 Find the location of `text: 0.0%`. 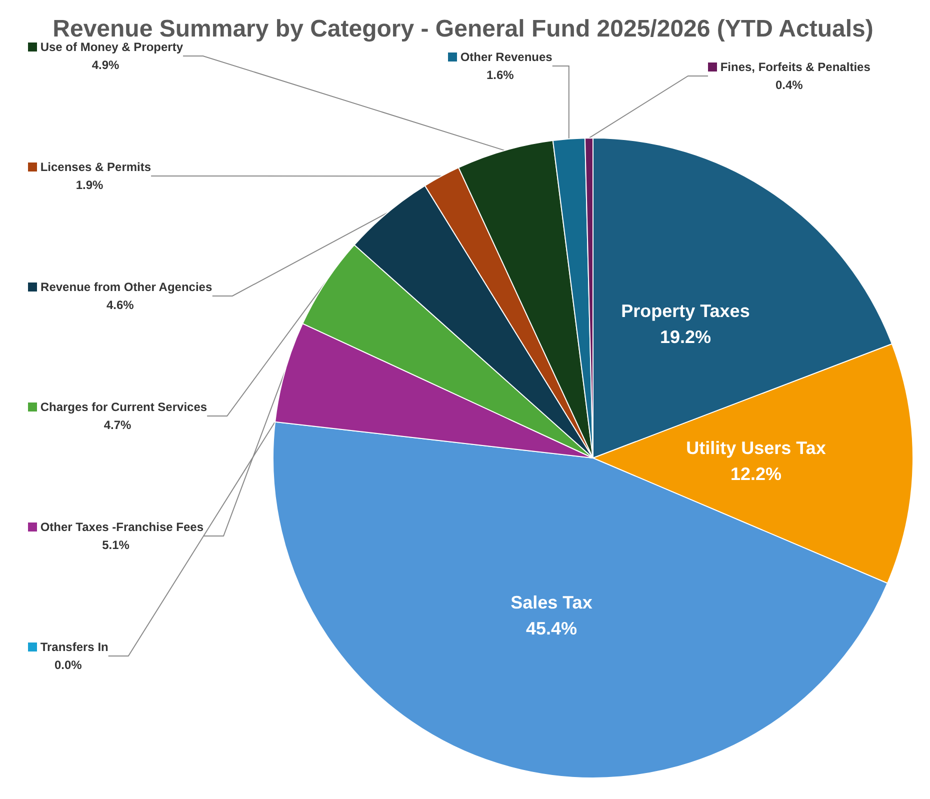

text: 0.0% is located at coordinates (68, 665).